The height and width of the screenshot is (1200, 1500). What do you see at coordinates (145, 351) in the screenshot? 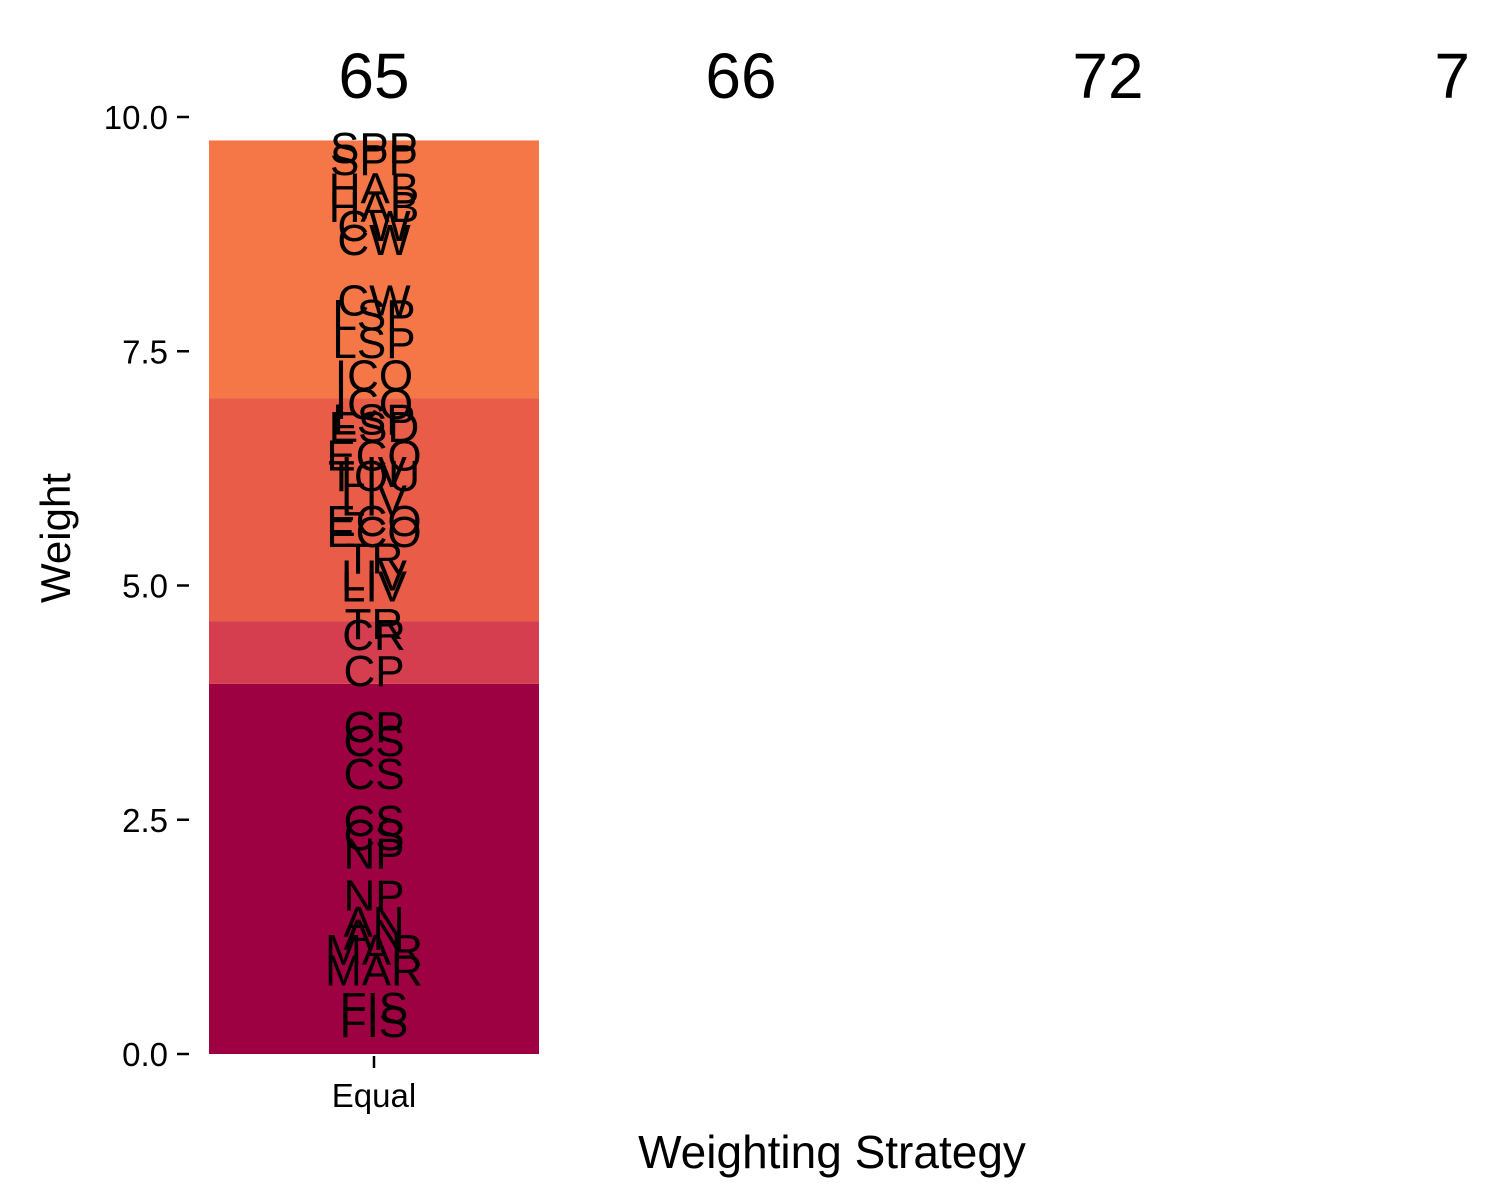
I see `y-tick-label: 7.5` at bounding box center [145, 351].